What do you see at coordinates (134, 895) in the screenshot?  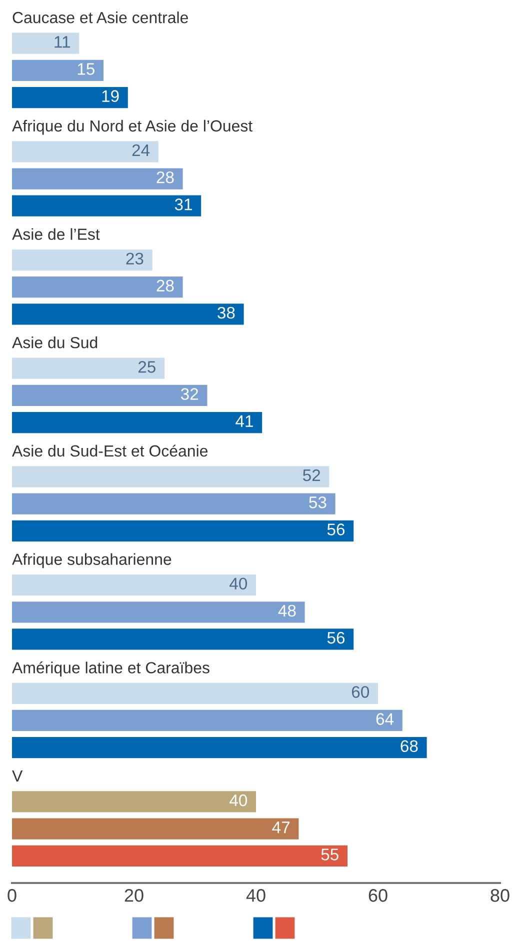 I see `x-tick-label: 20` at bounding box center [134, 895].